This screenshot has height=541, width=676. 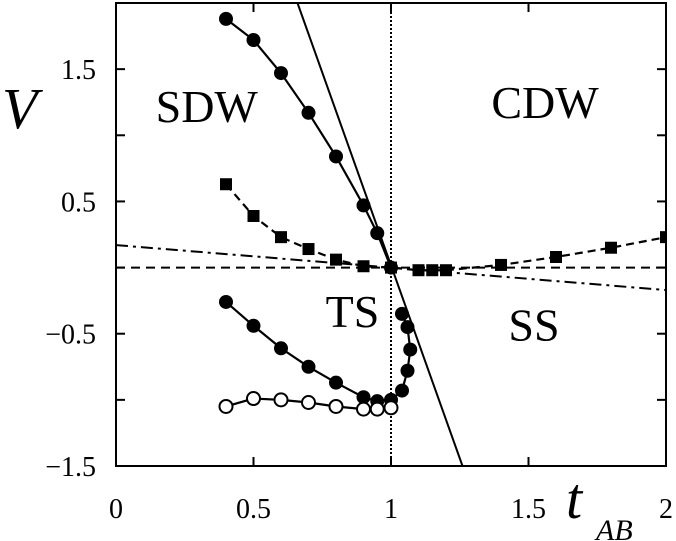 What do you see at coordinates (353, 311) in the screenshot?
I see `region-label-ts: TS` at bounding box center [353, 311].